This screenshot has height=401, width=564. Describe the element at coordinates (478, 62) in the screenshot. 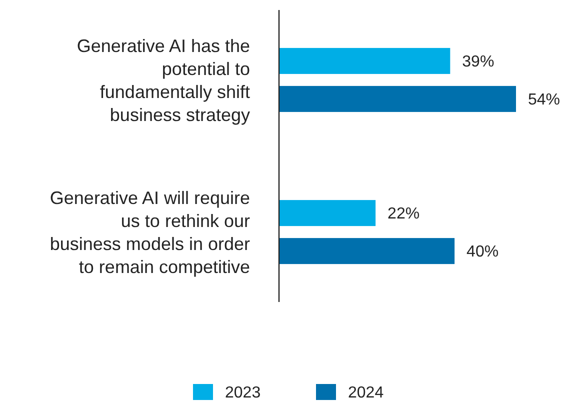

I see `data-label: 39%` at that location.